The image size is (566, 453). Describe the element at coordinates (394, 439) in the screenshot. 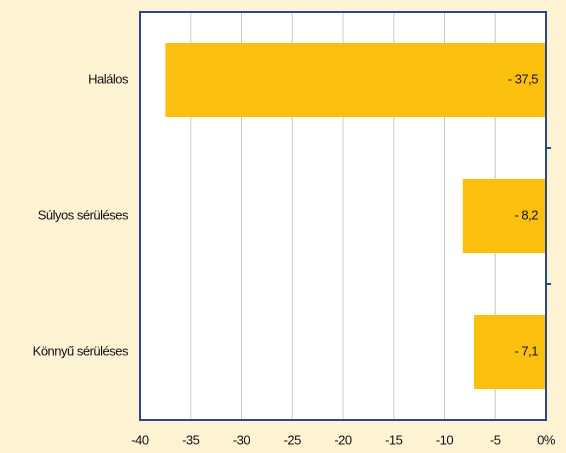

I see `x-tick-label: -15` at that location.